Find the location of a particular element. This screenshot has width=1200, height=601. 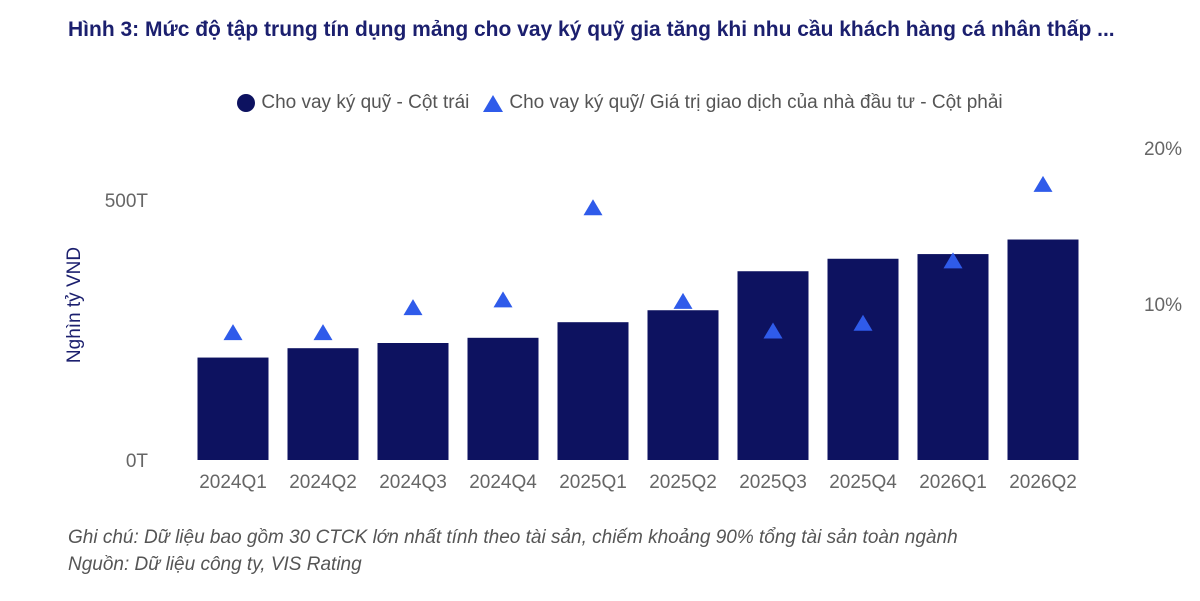

x-axis-tick-label: 2026Q1 is located at coordinates (953, 482).